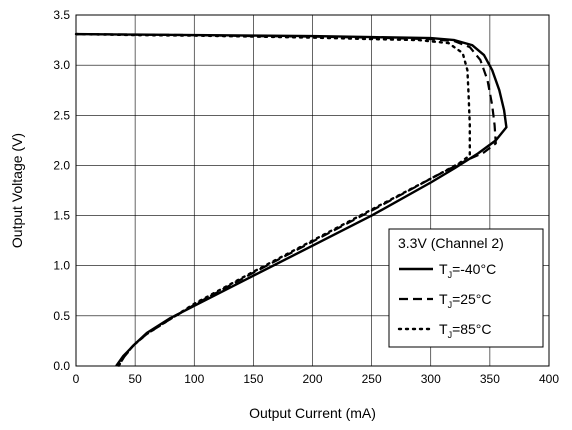 This screenshot has height=430, width=572. What do you see at coordinates (61, 115) in the screenshot?
I see `y-tick-label: 2.5` at bounding box center [61, 115].